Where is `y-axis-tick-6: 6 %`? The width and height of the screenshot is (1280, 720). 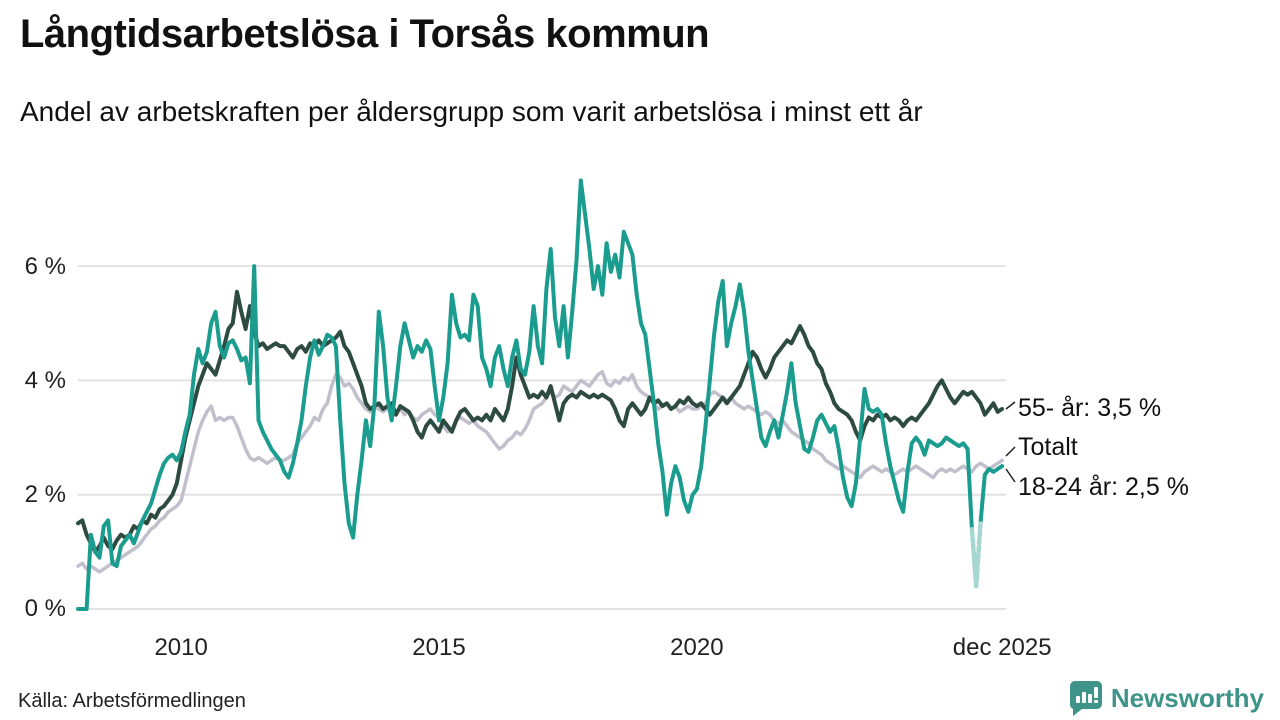
y-axis-tick-6: 6 % is located at coordinates (45, 266).